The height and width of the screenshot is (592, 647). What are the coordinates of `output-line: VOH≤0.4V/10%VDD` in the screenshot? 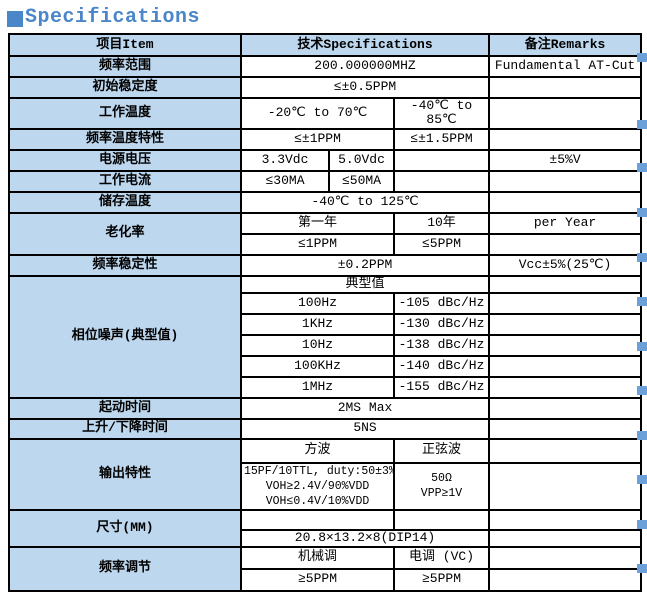 It's located at (317, 501).